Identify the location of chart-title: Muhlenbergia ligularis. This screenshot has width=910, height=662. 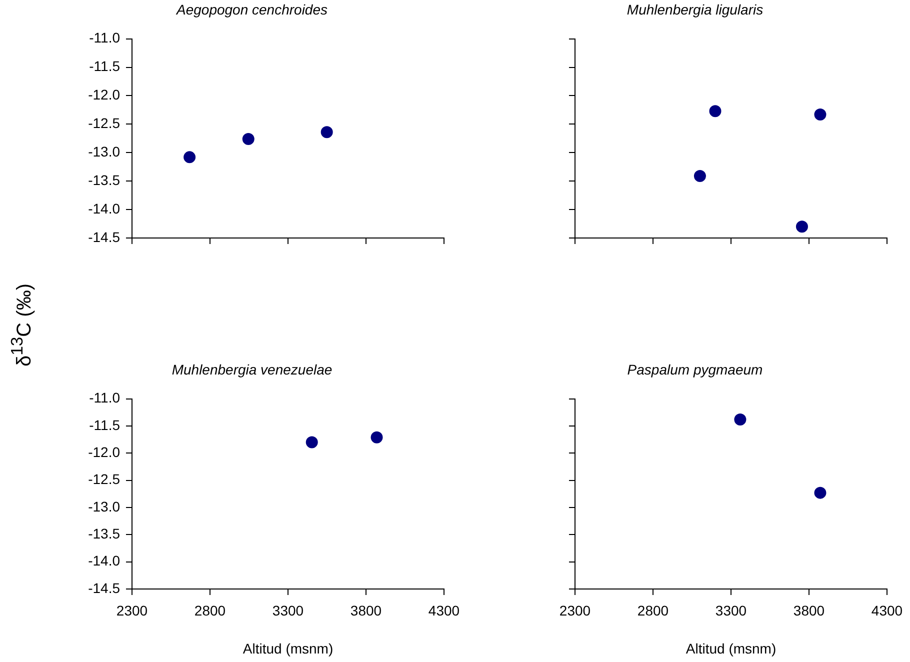
(695, 9).